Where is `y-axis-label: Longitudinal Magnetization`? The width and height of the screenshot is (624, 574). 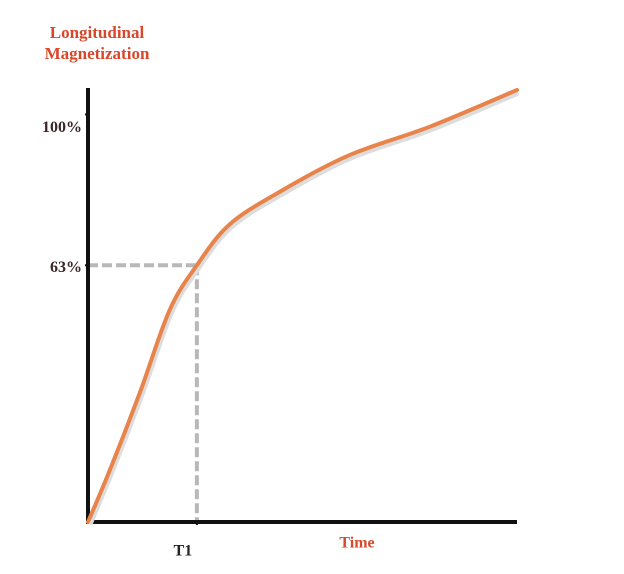 y-axis-label: Longitudinal Magnetization is located at coordinates (97, 43).